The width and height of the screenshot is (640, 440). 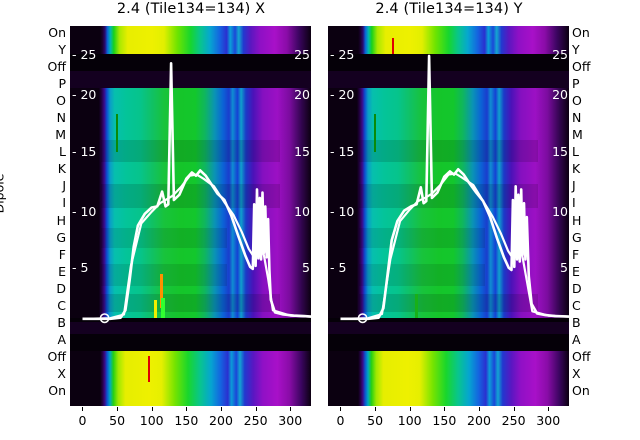 What do you see at coordinates (302, 94) in the screenshot?
I see `inner-tick-right: 20` at bounding box center [302, 94].